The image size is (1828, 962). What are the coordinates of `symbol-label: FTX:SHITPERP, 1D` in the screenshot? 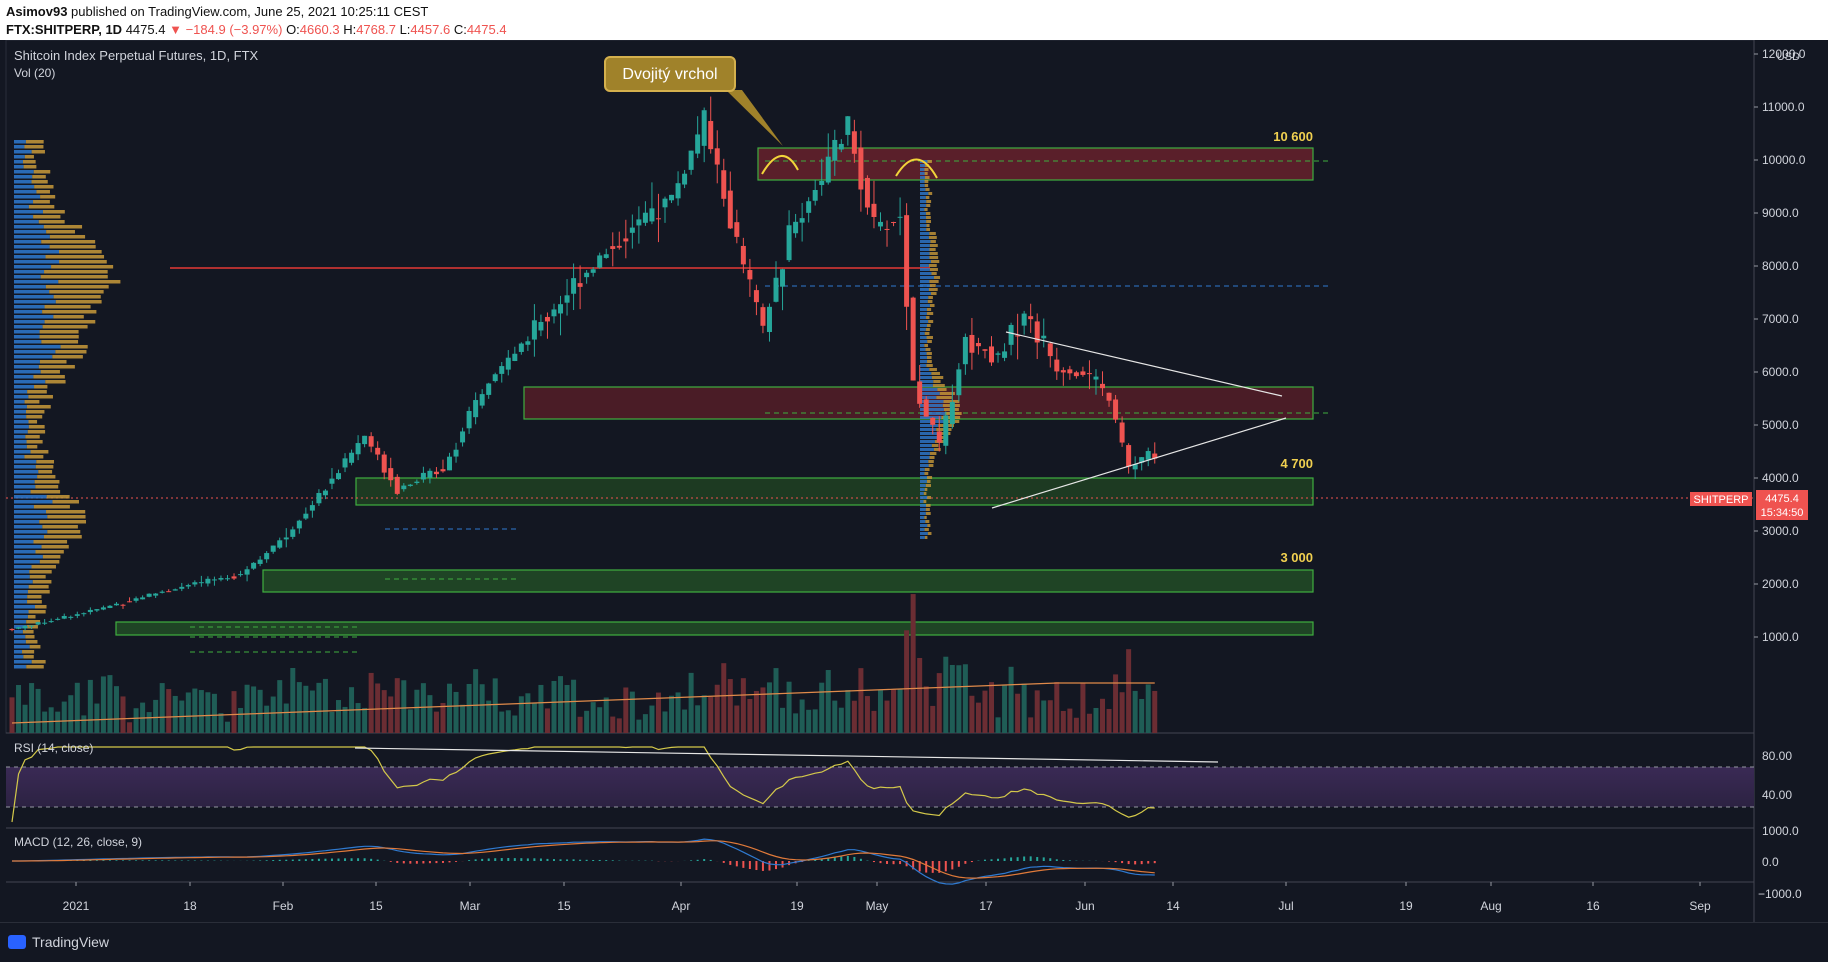 It's located at (64, 29).